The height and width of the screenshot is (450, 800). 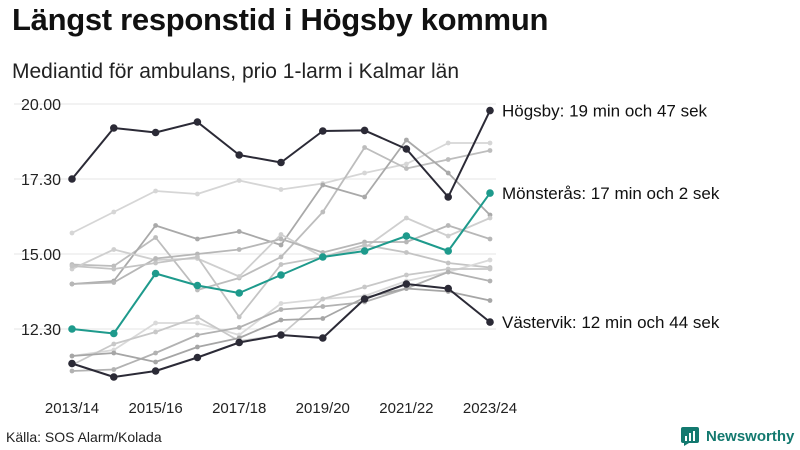 I want to click on brand-logo: Newsworthy, so click(x=737, y=436).